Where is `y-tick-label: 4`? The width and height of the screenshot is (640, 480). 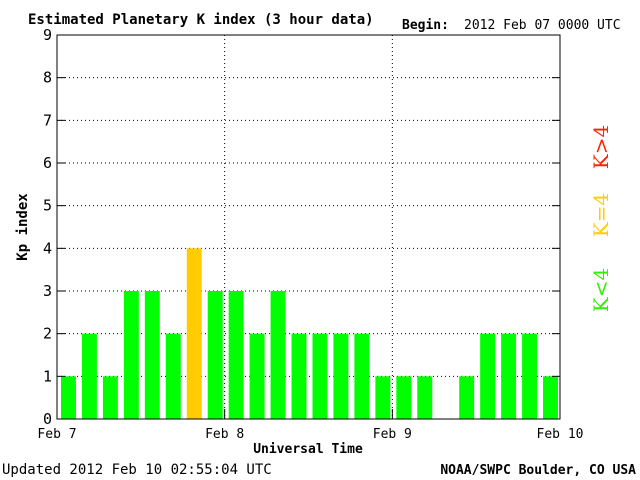 y-tick-label: 4 is located at coordinates (47, 248).